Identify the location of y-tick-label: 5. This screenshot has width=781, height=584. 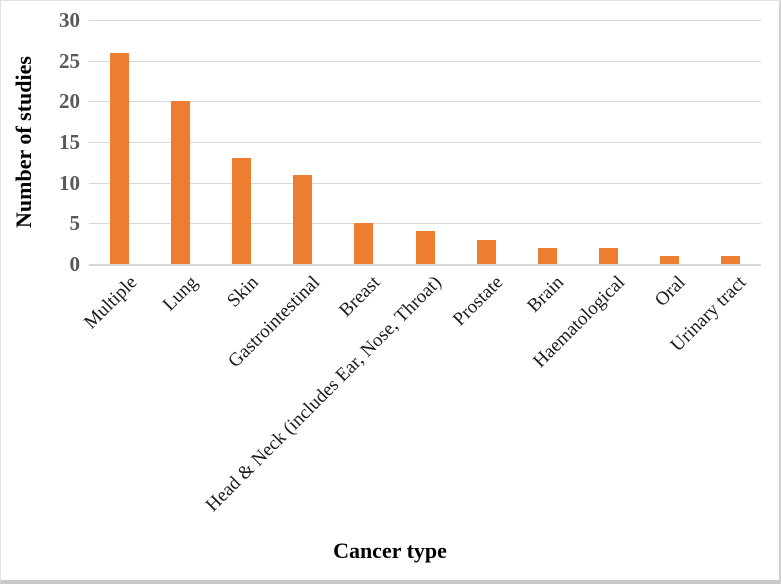
(75, 223).